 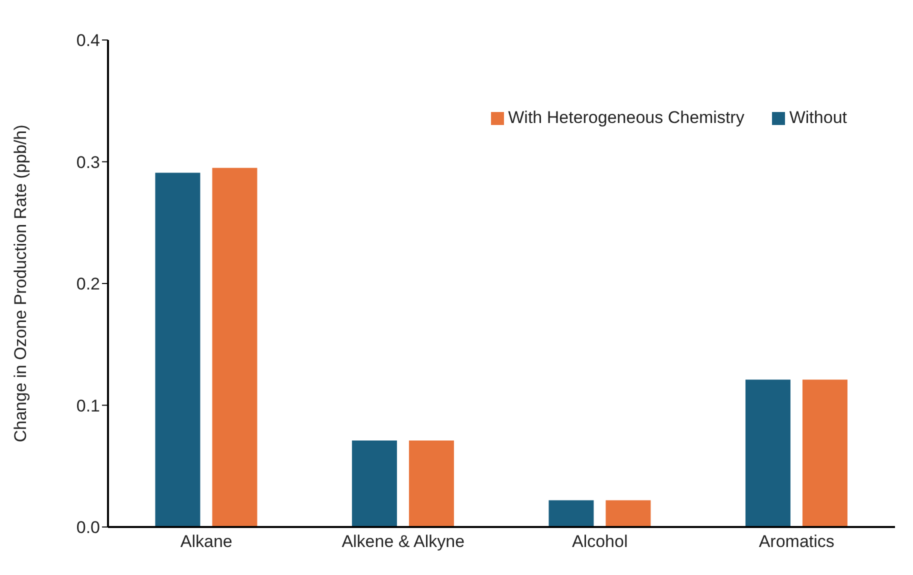 What do you see at coordinates (88, 284) in the screenshot?
I see `y-tick-label: 0.2` at bounding box center [88, 284].